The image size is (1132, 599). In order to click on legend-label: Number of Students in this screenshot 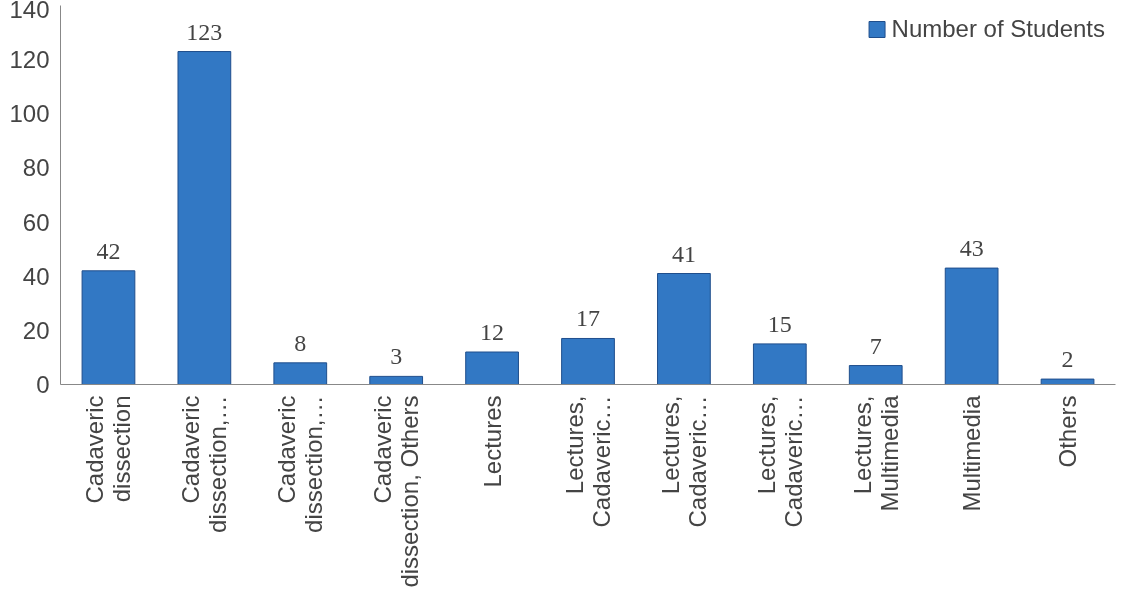, I will do `click(998, 29)`.